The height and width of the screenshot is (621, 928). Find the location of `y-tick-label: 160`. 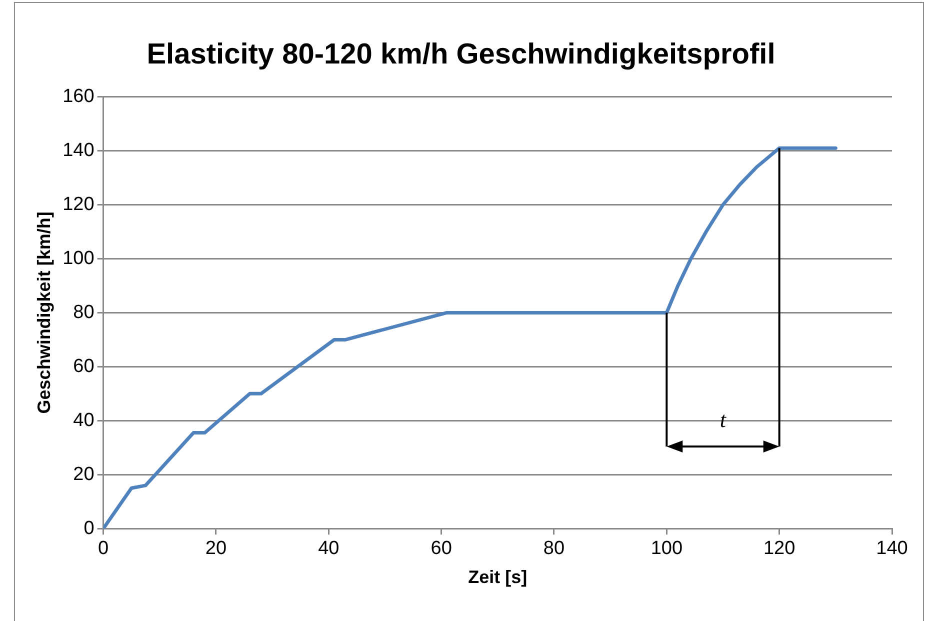

y-tick-label: 160 is located at coordinates (78, 97).